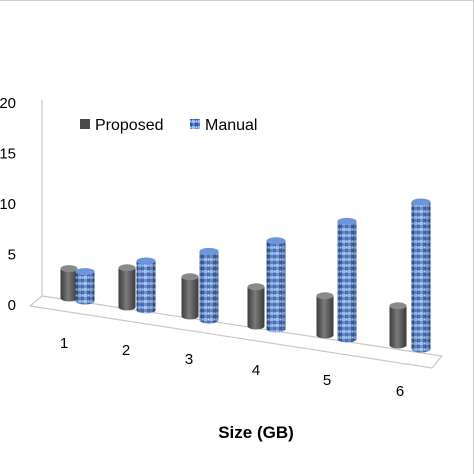 The width and height of the screenshot is (474, 474). Describe the element at coordinates (12, 305) in the screenshot. I see `y-tick-label: 0` at that location.